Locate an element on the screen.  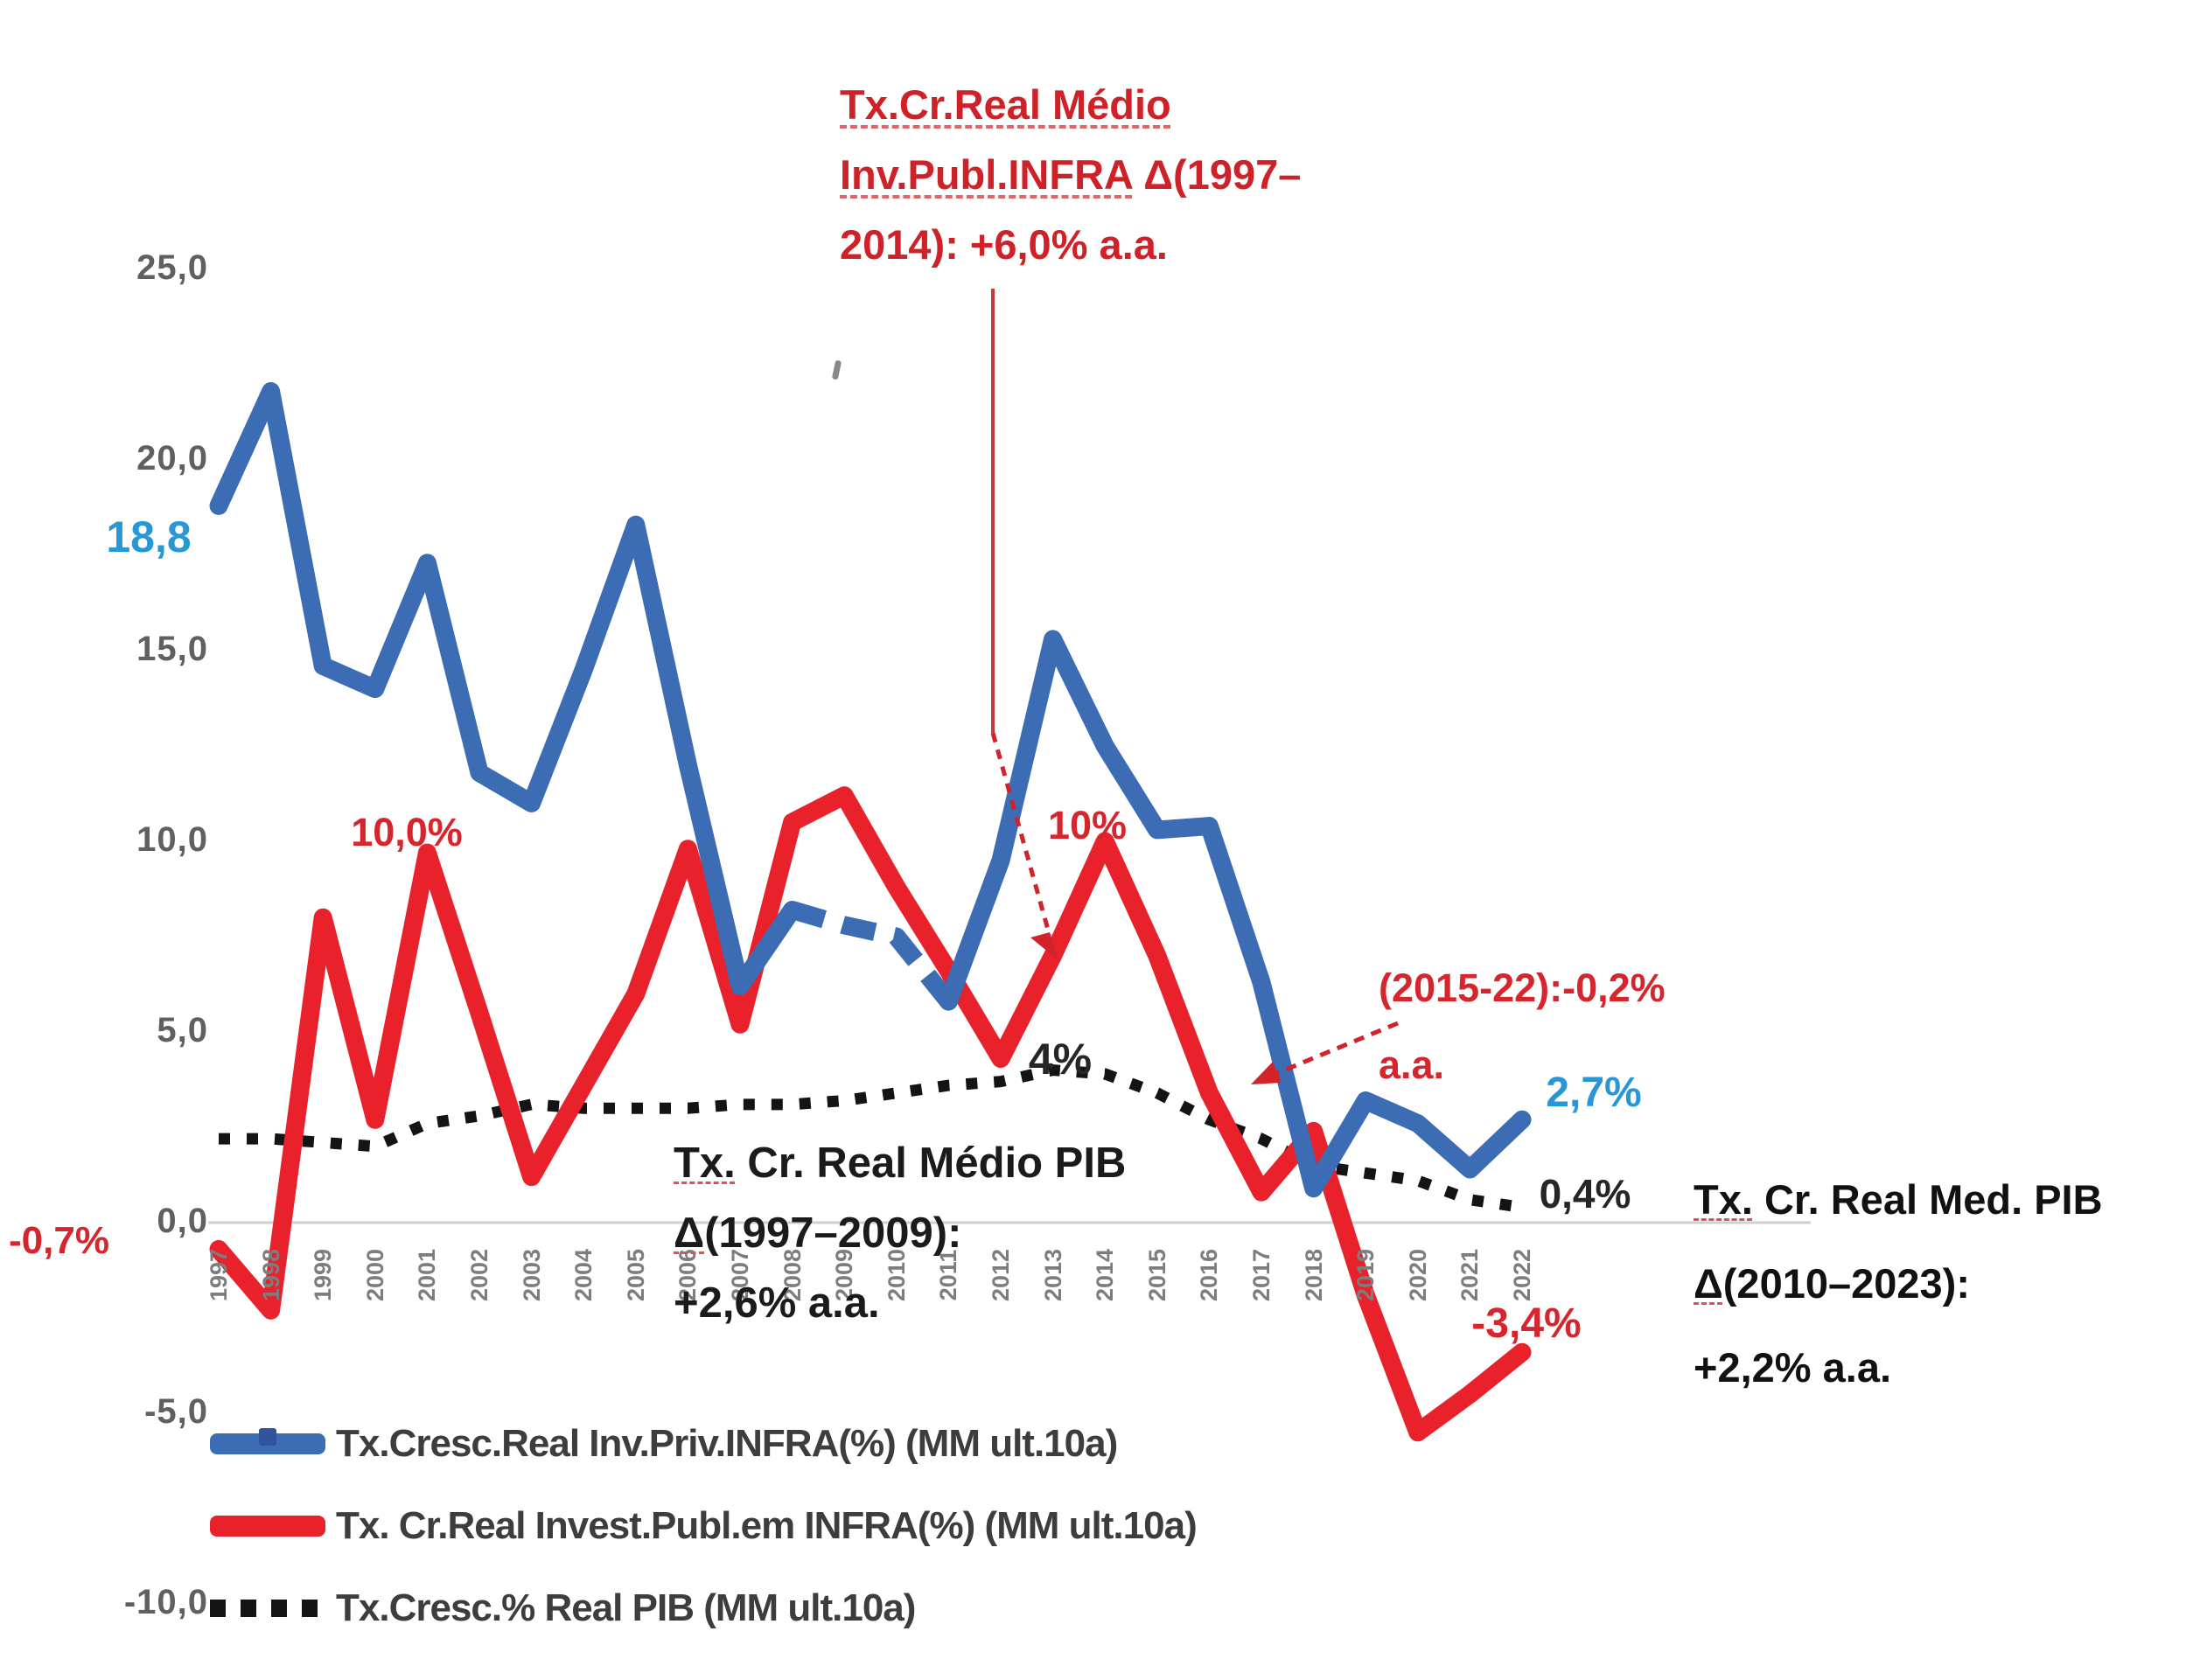
x-axis-year-label: 1997 is located at coordinates (219, 1275).